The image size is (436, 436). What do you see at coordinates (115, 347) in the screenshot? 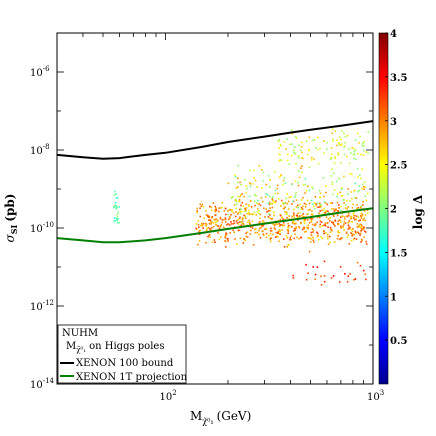
I see `legend-subtitle: Mχ̃⁰₁ on Higgs poles` at bounding box center [115, 347].